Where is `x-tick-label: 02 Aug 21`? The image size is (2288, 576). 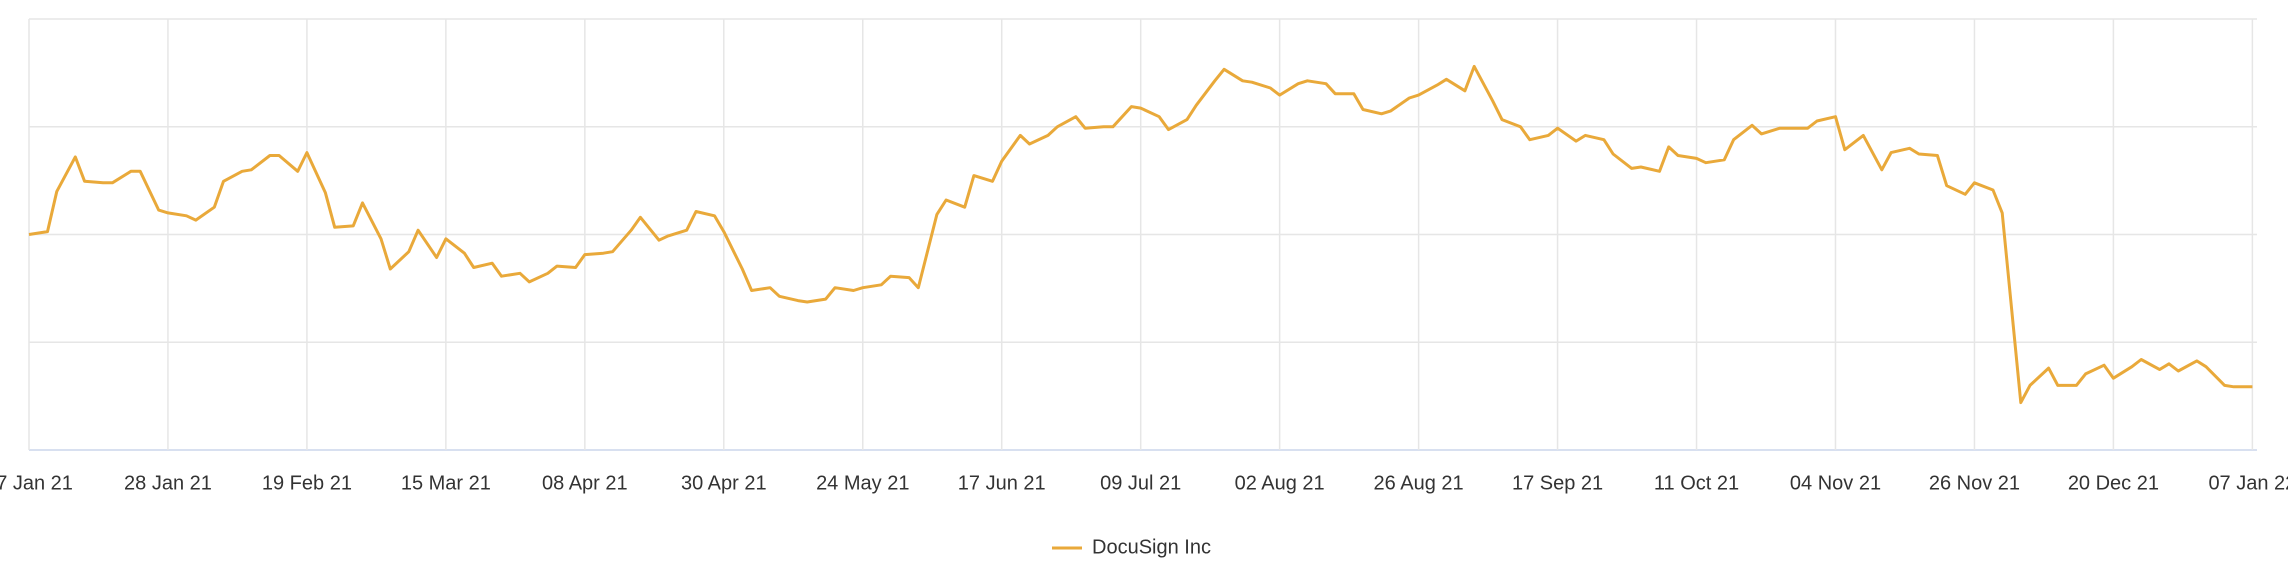 x-tick-label: 02 Aug 21 is located at coordinates (1280, 483).